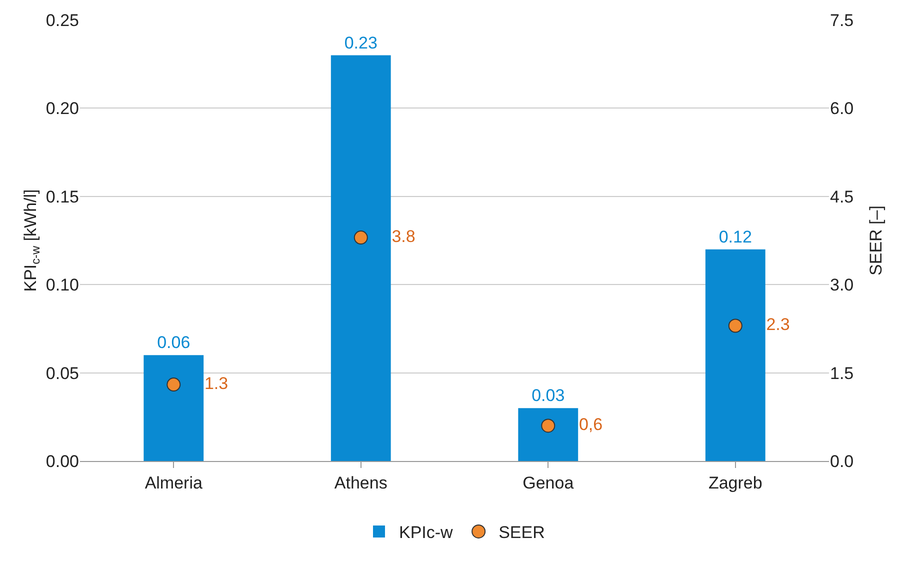  Describe the element at coordinates (393, 236) in the screenshot. I see `data-label: 3.8` at that location.